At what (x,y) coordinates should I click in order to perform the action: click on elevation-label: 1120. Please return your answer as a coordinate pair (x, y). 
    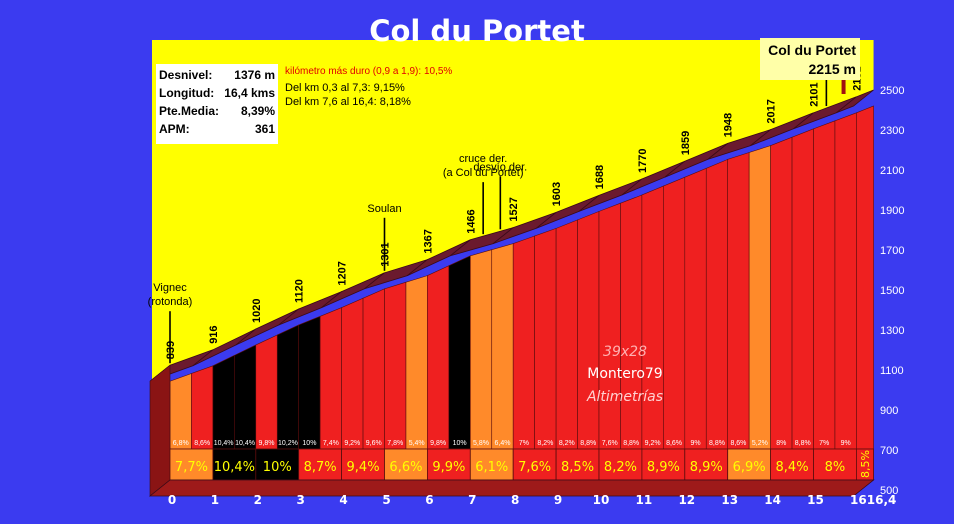
    Looking at the image, I should click on (300, 291).